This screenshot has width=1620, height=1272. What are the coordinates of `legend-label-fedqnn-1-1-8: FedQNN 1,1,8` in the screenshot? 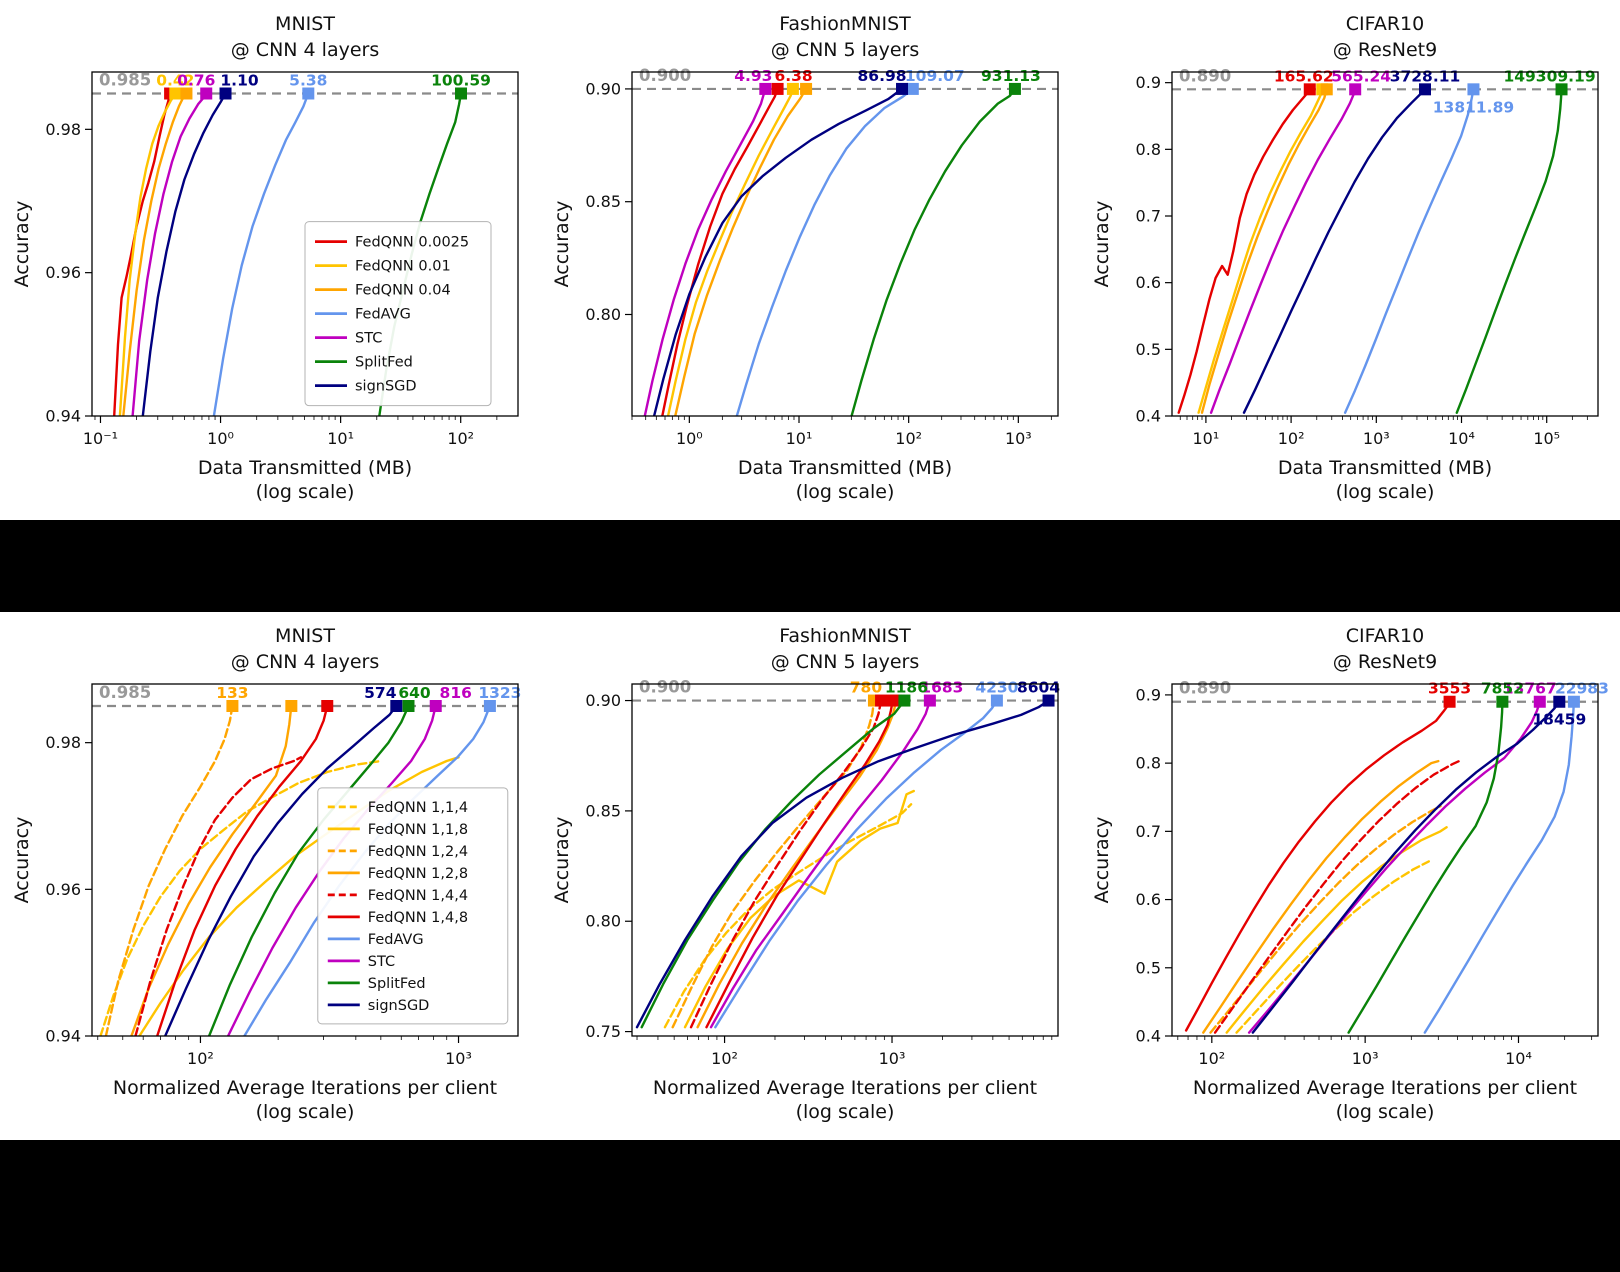 It's located at (418, 830).